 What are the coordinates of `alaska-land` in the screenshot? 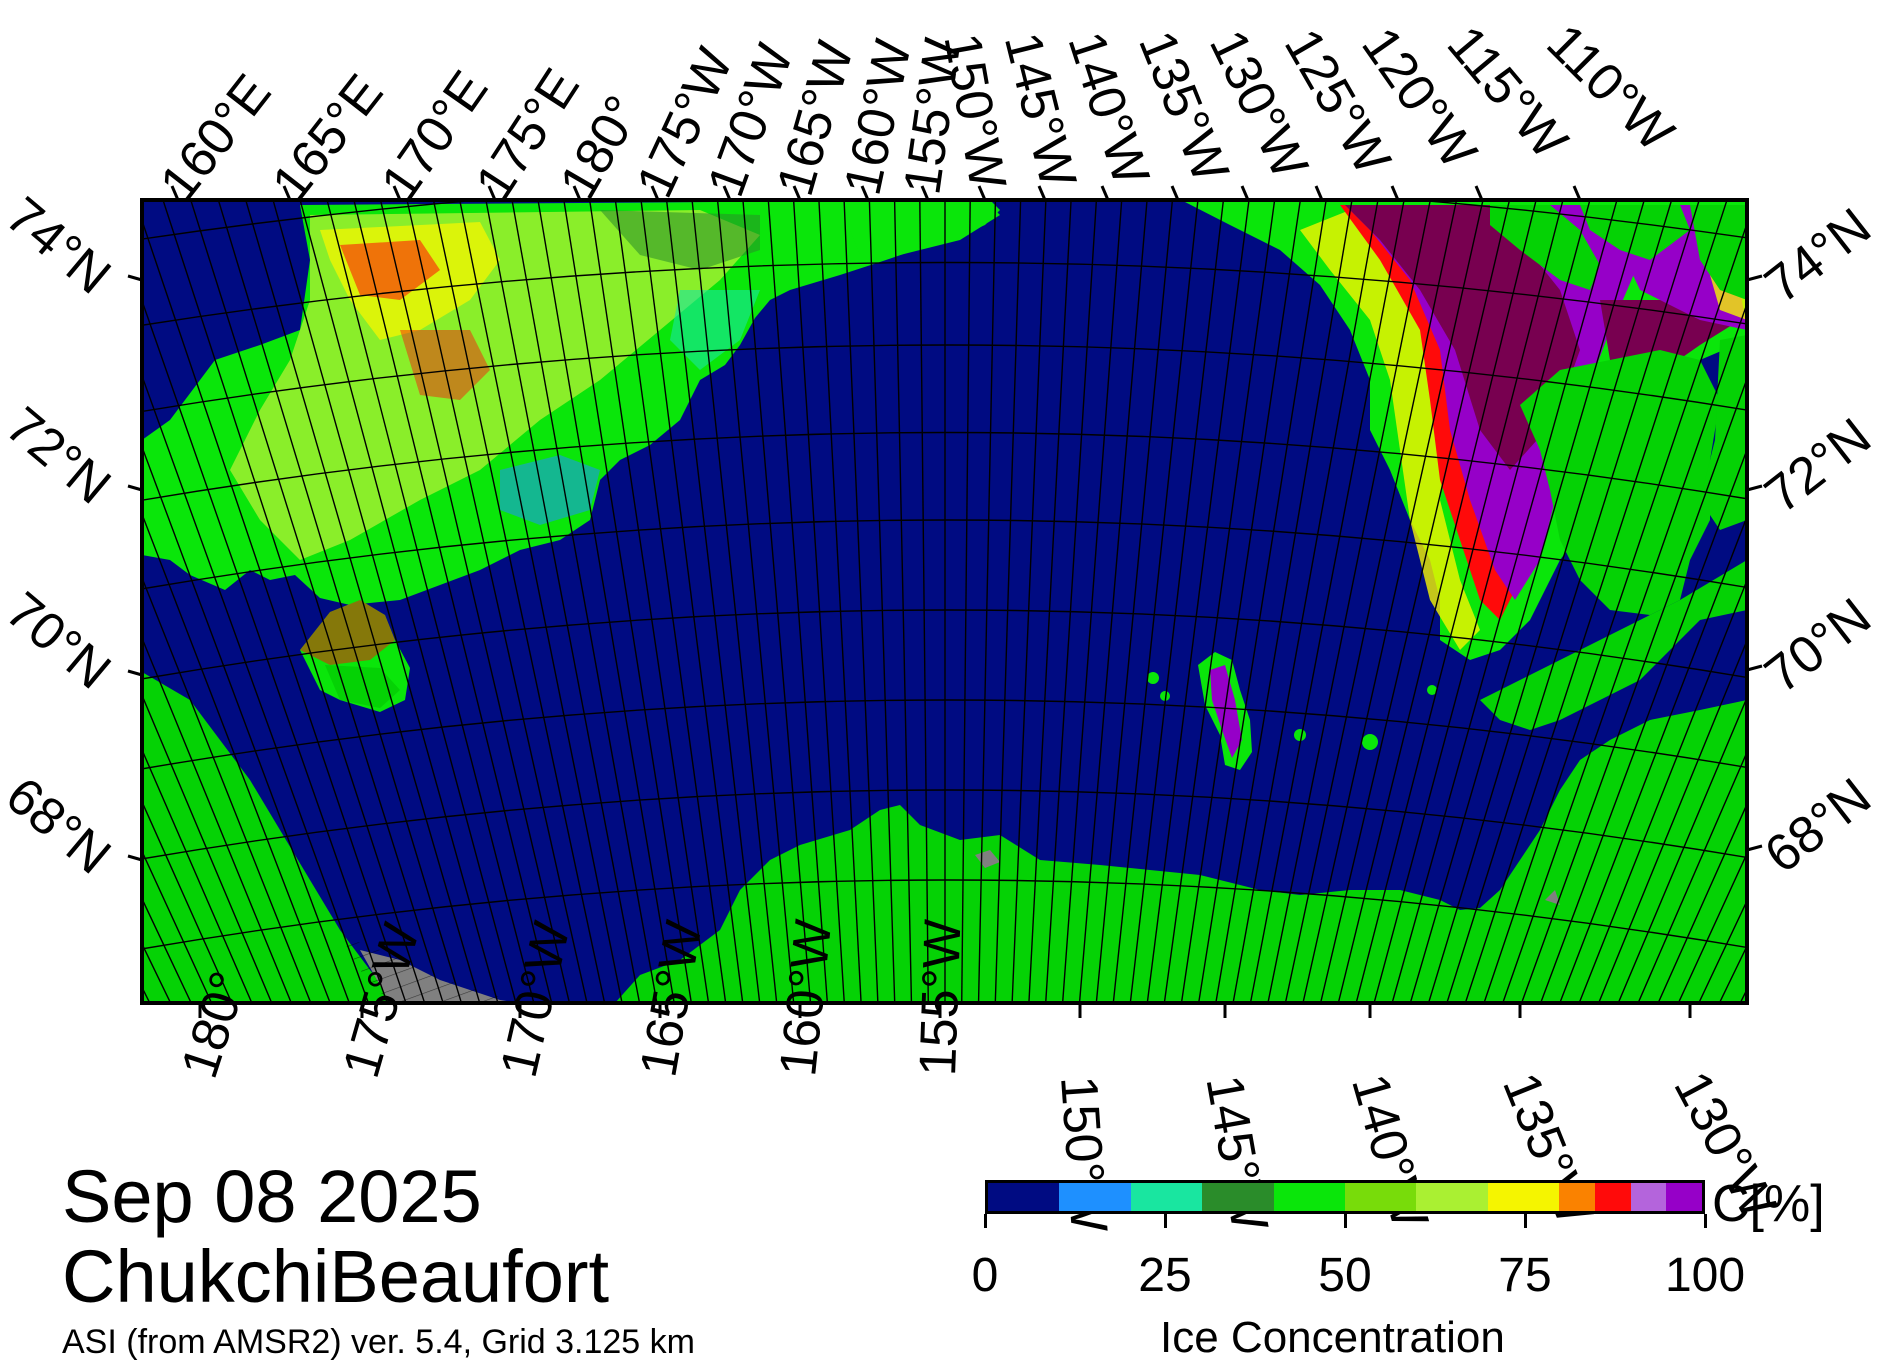 It's located at (1181, 851).